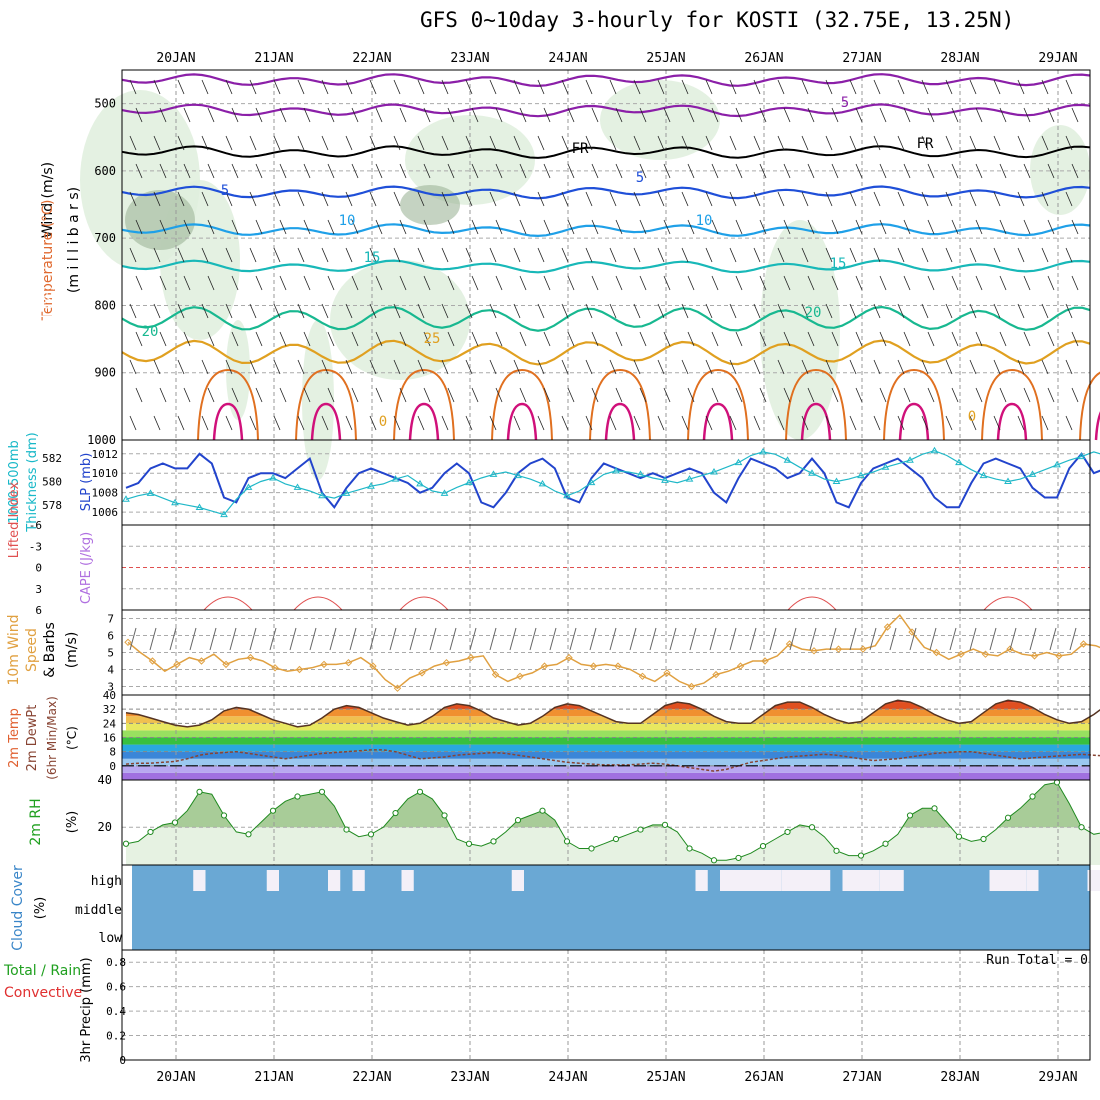  I want to click on ylabel-thickness-1: 1000-500mb, so click(14, 482).